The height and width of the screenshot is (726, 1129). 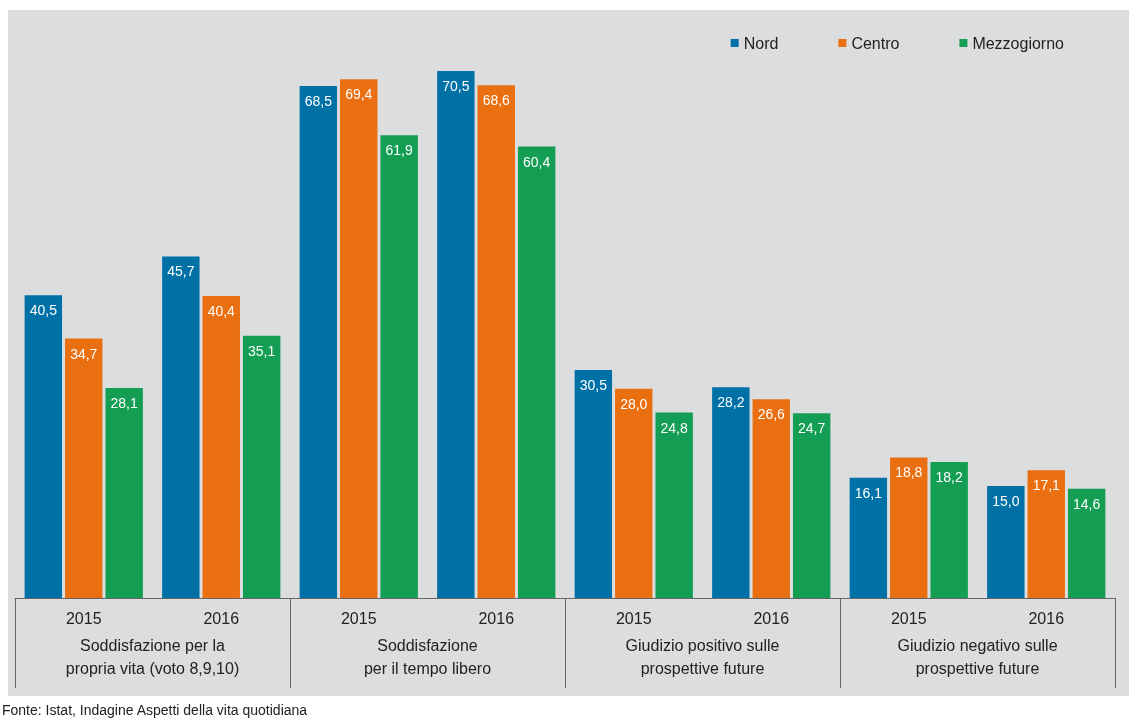 I want to click on data-label: 45,7, so click(x=181, y=271).